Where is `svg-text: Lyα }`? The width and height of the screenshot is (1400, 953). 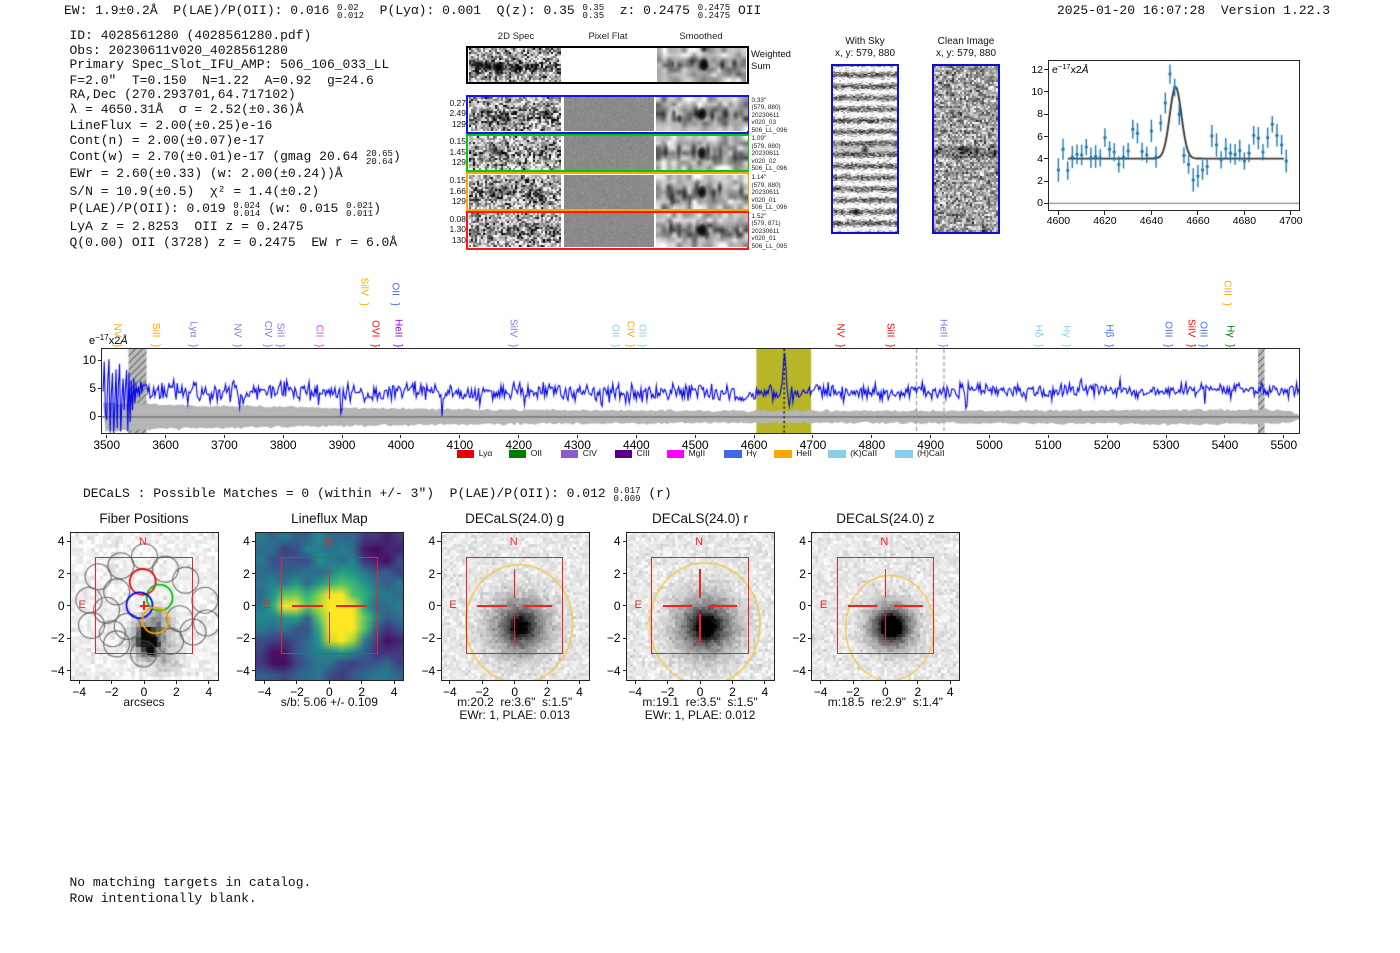
svg-text: Lyα } is located at coordinates (192, 334).